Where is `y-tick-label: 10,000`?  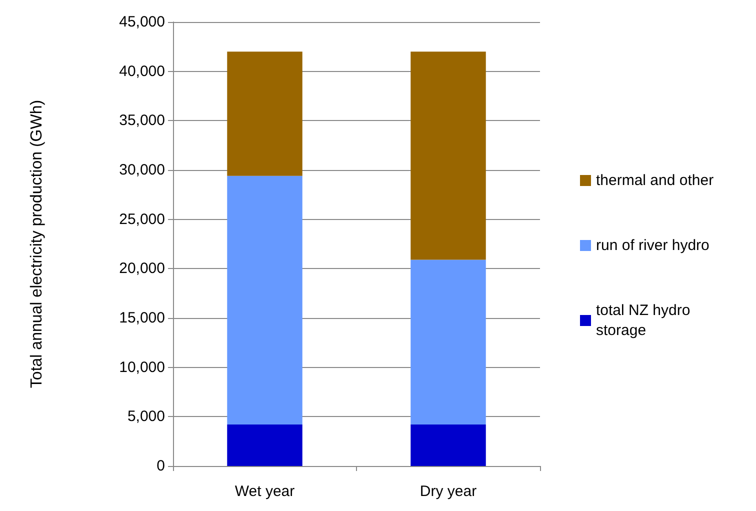
y-tick-label: 10,000 is located at coordinates (142, 367).